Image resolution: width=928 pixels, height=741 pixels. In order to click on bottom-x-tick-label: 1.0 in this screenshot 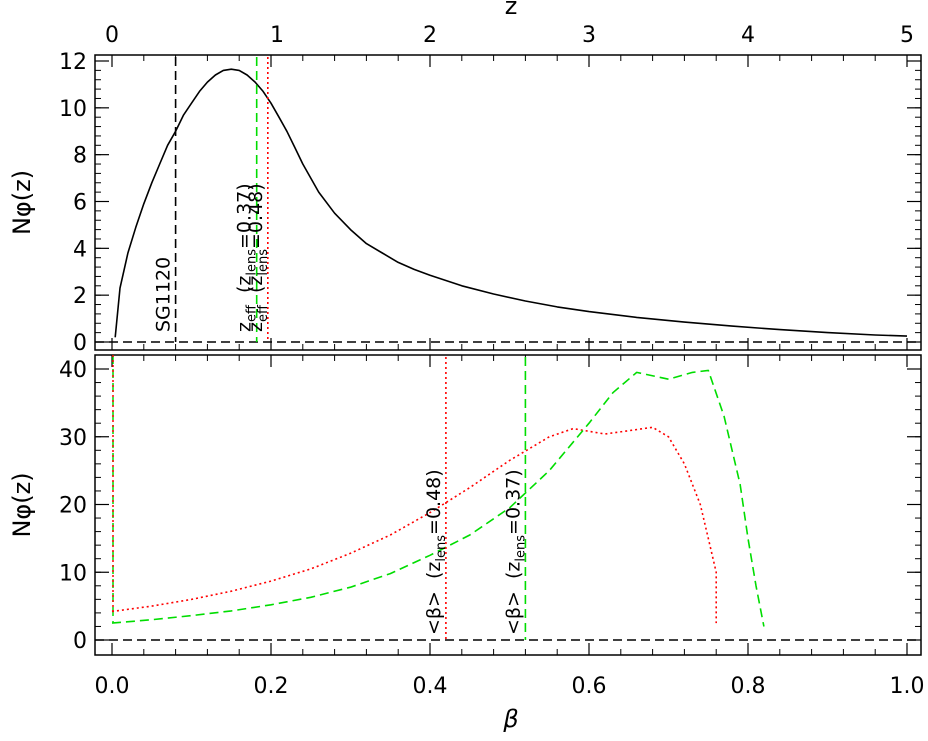, I will do `click(907, 686)`.